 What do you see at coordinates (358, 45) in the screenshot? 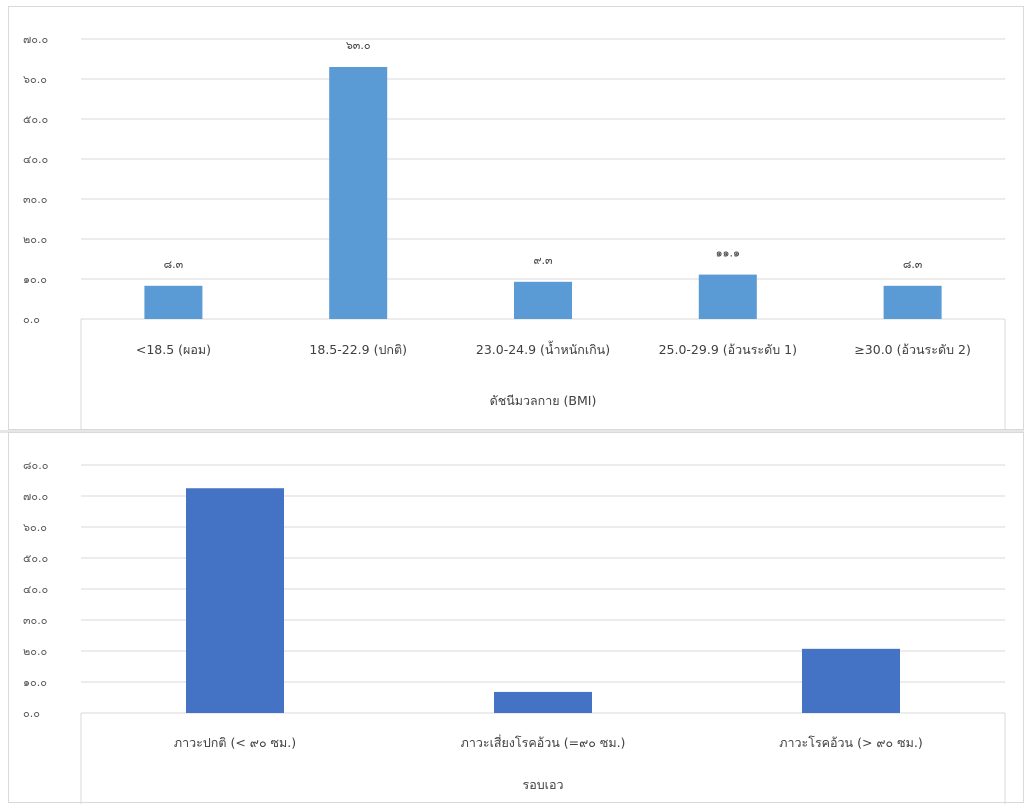
I see `data-label: ๖๓.๐` at bounding box center [358, 45].